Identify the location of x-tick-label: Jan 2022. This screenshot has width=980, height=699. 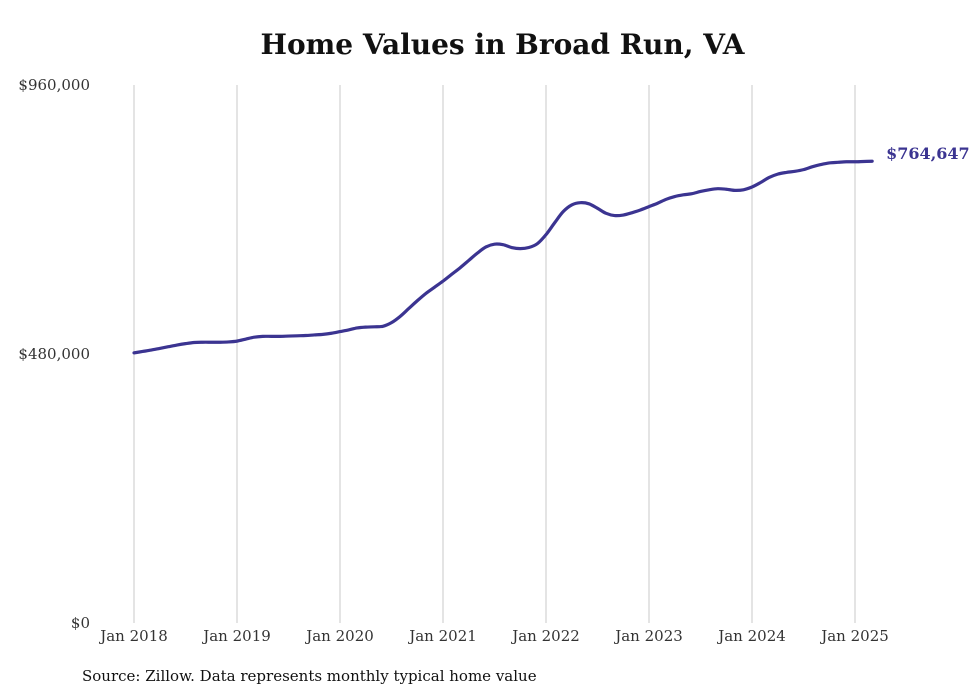
(545, 636).